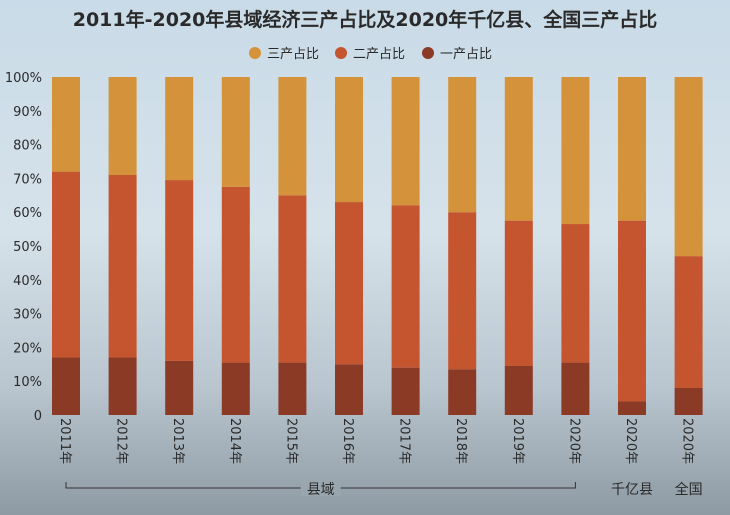  I want to click on y-axis: 0 10% 20% 30% 40% 50% 60% 70% 80% 90% 100%, so click(23, 247).